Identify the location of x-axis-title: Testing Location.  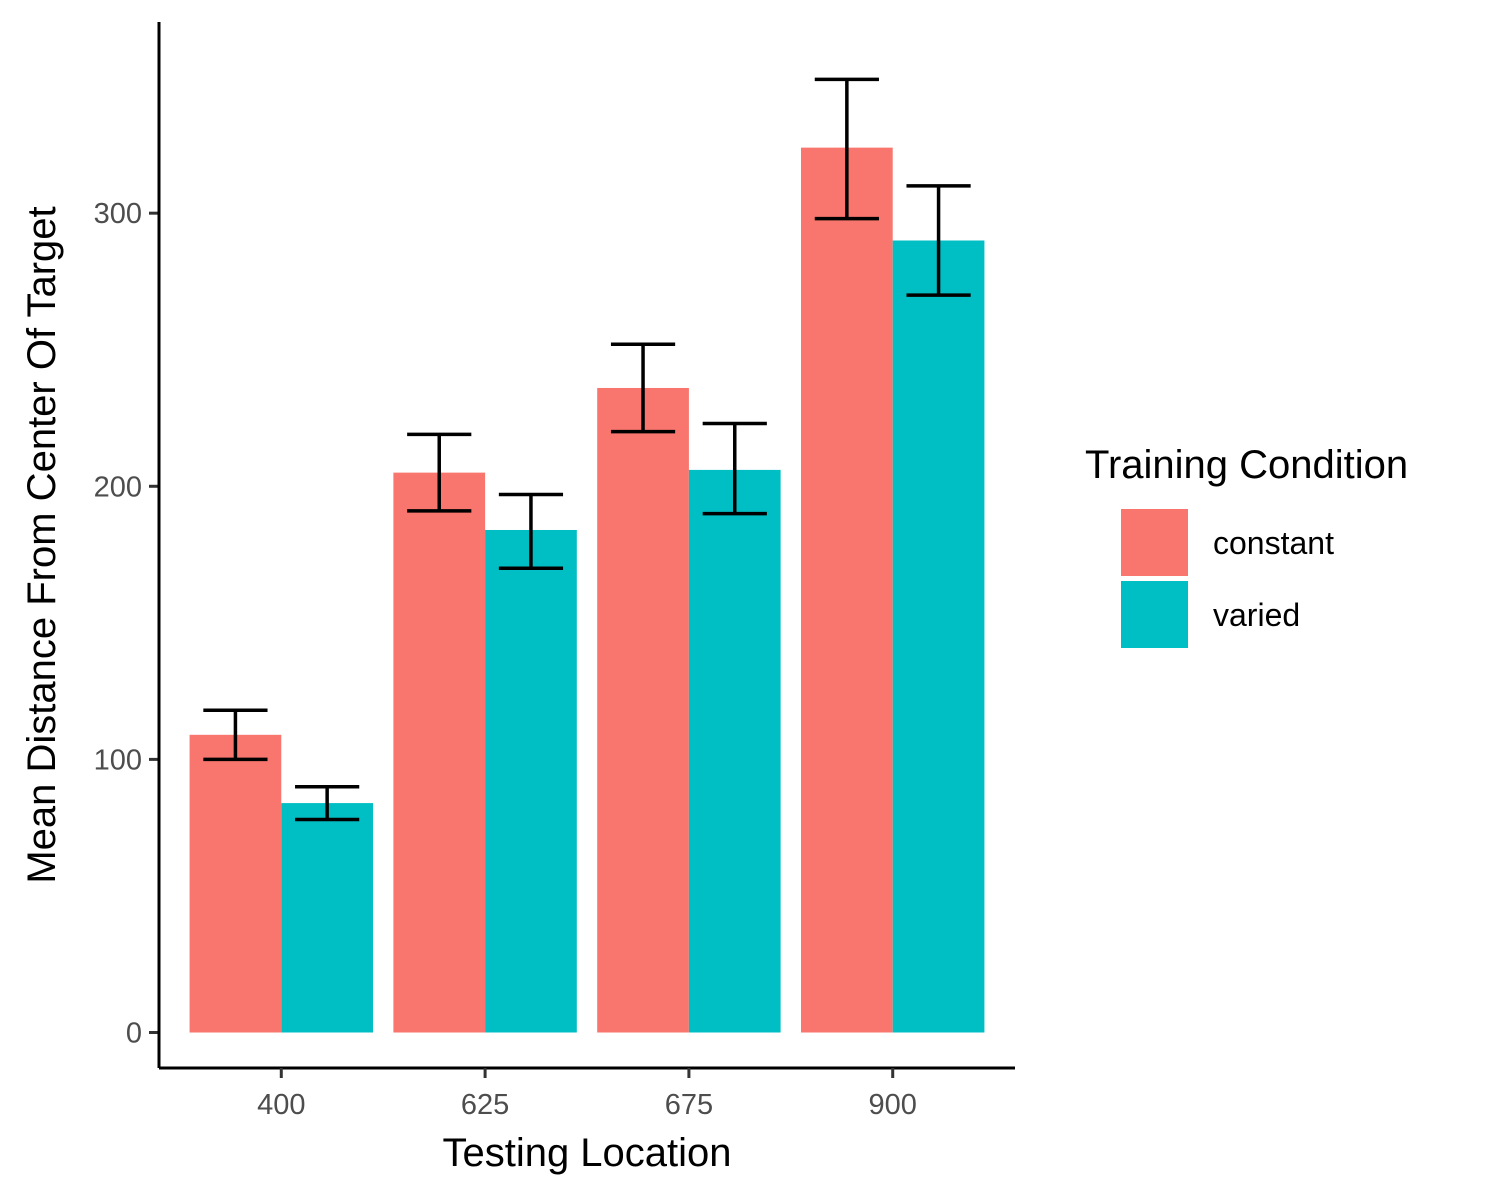
(586, 1153).